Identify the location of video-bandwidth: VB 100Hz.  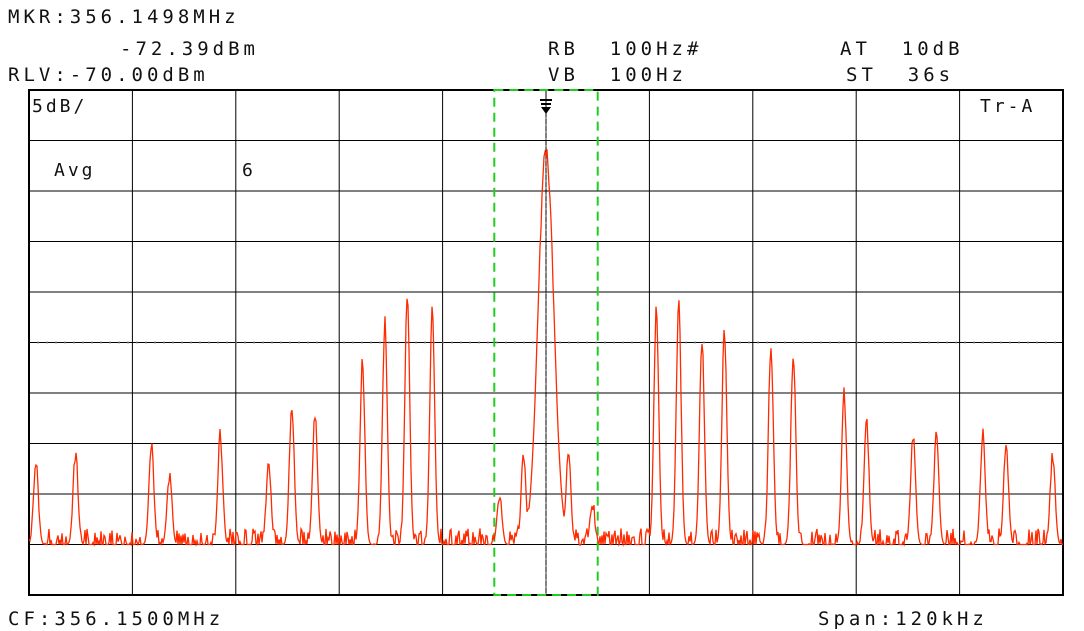
(617, 75).